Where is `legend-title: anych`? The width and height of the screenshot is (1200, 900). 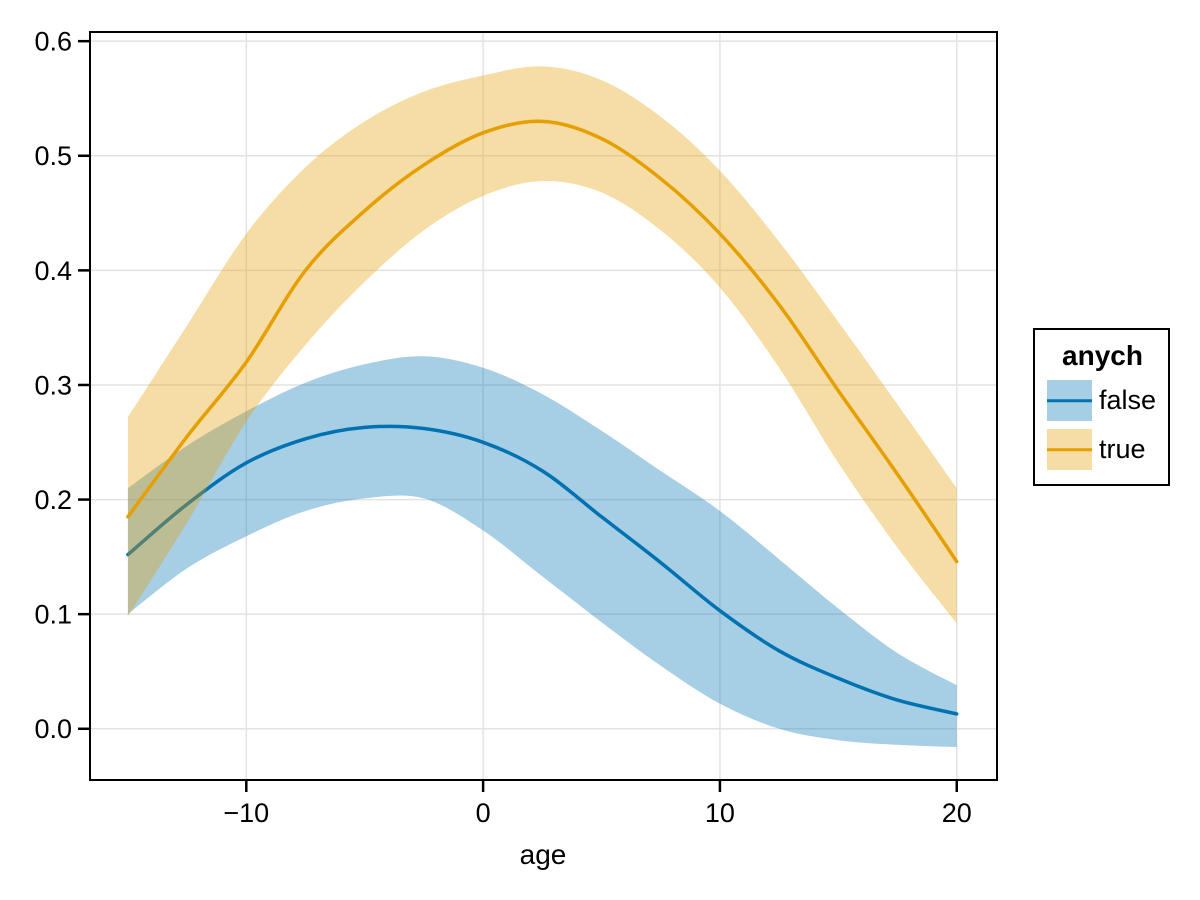
legend-title: anych is located at coordinates (1102, 355).